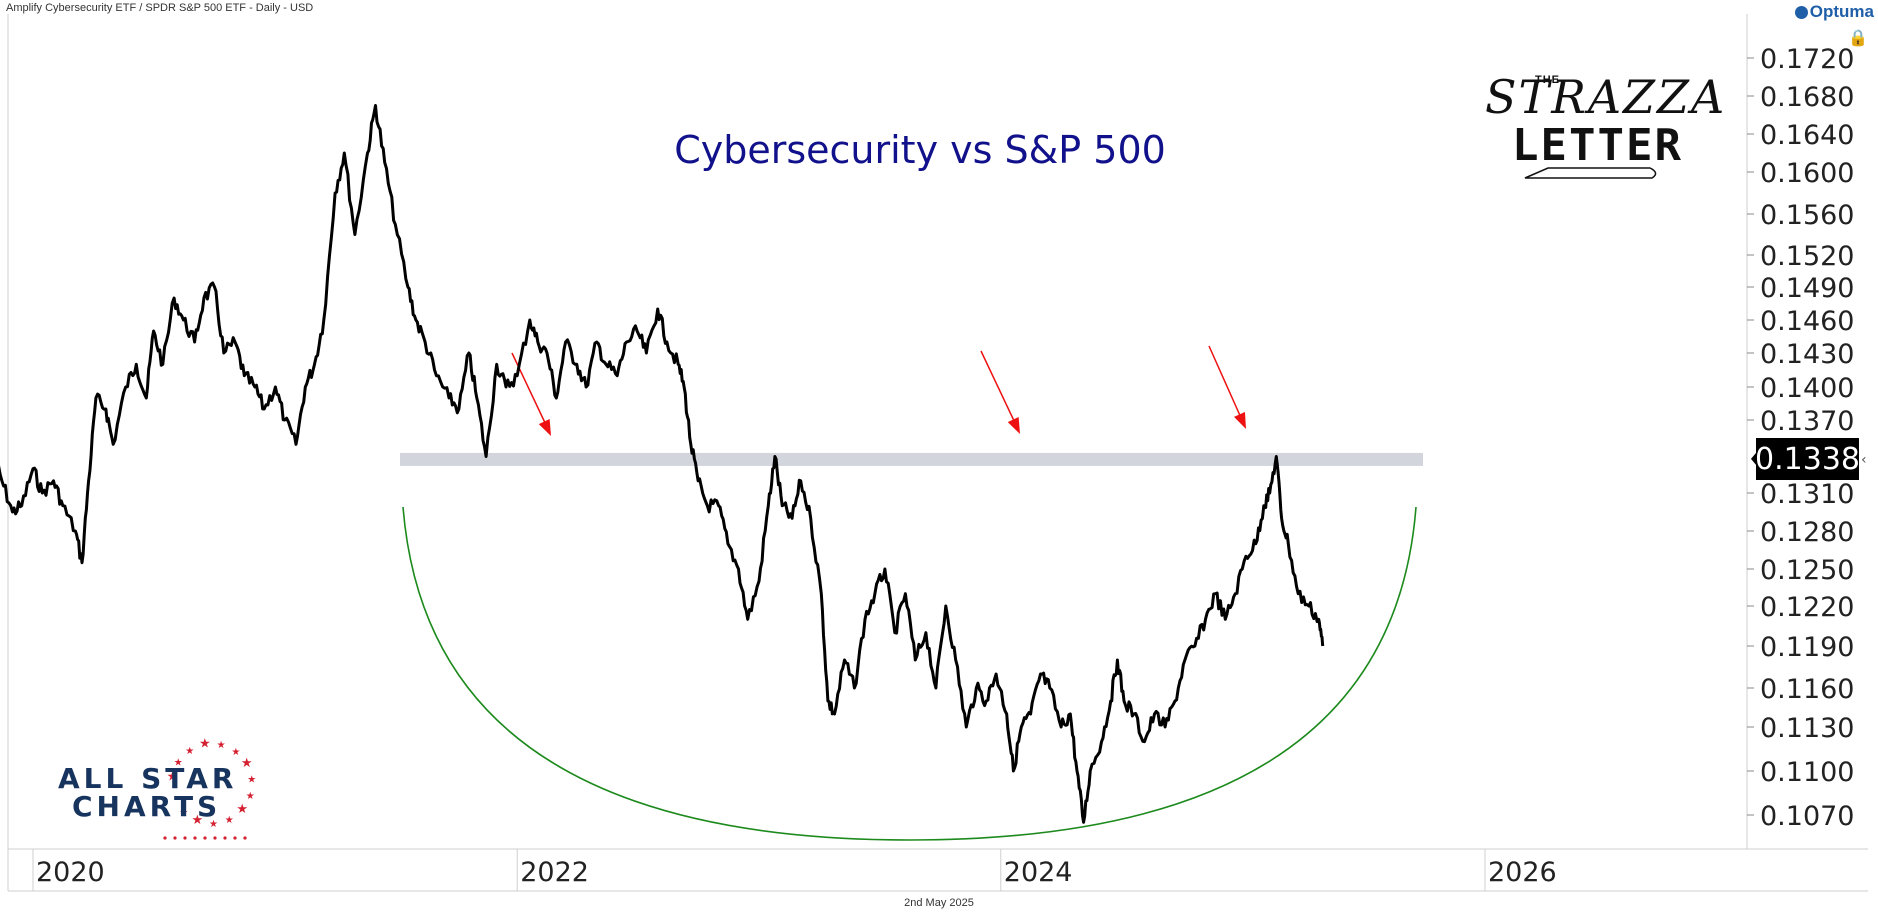  I want to click on all-star-charts-logo: ALL STAR CHARTS, so click(158, 793).